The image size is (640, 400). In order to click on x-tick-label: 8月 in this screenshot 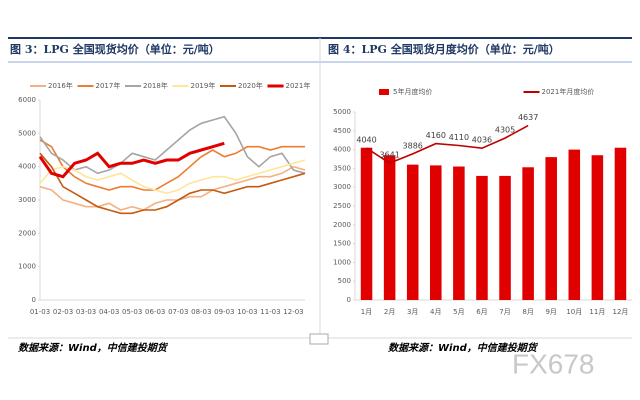, I will do `click(527, 312)`.